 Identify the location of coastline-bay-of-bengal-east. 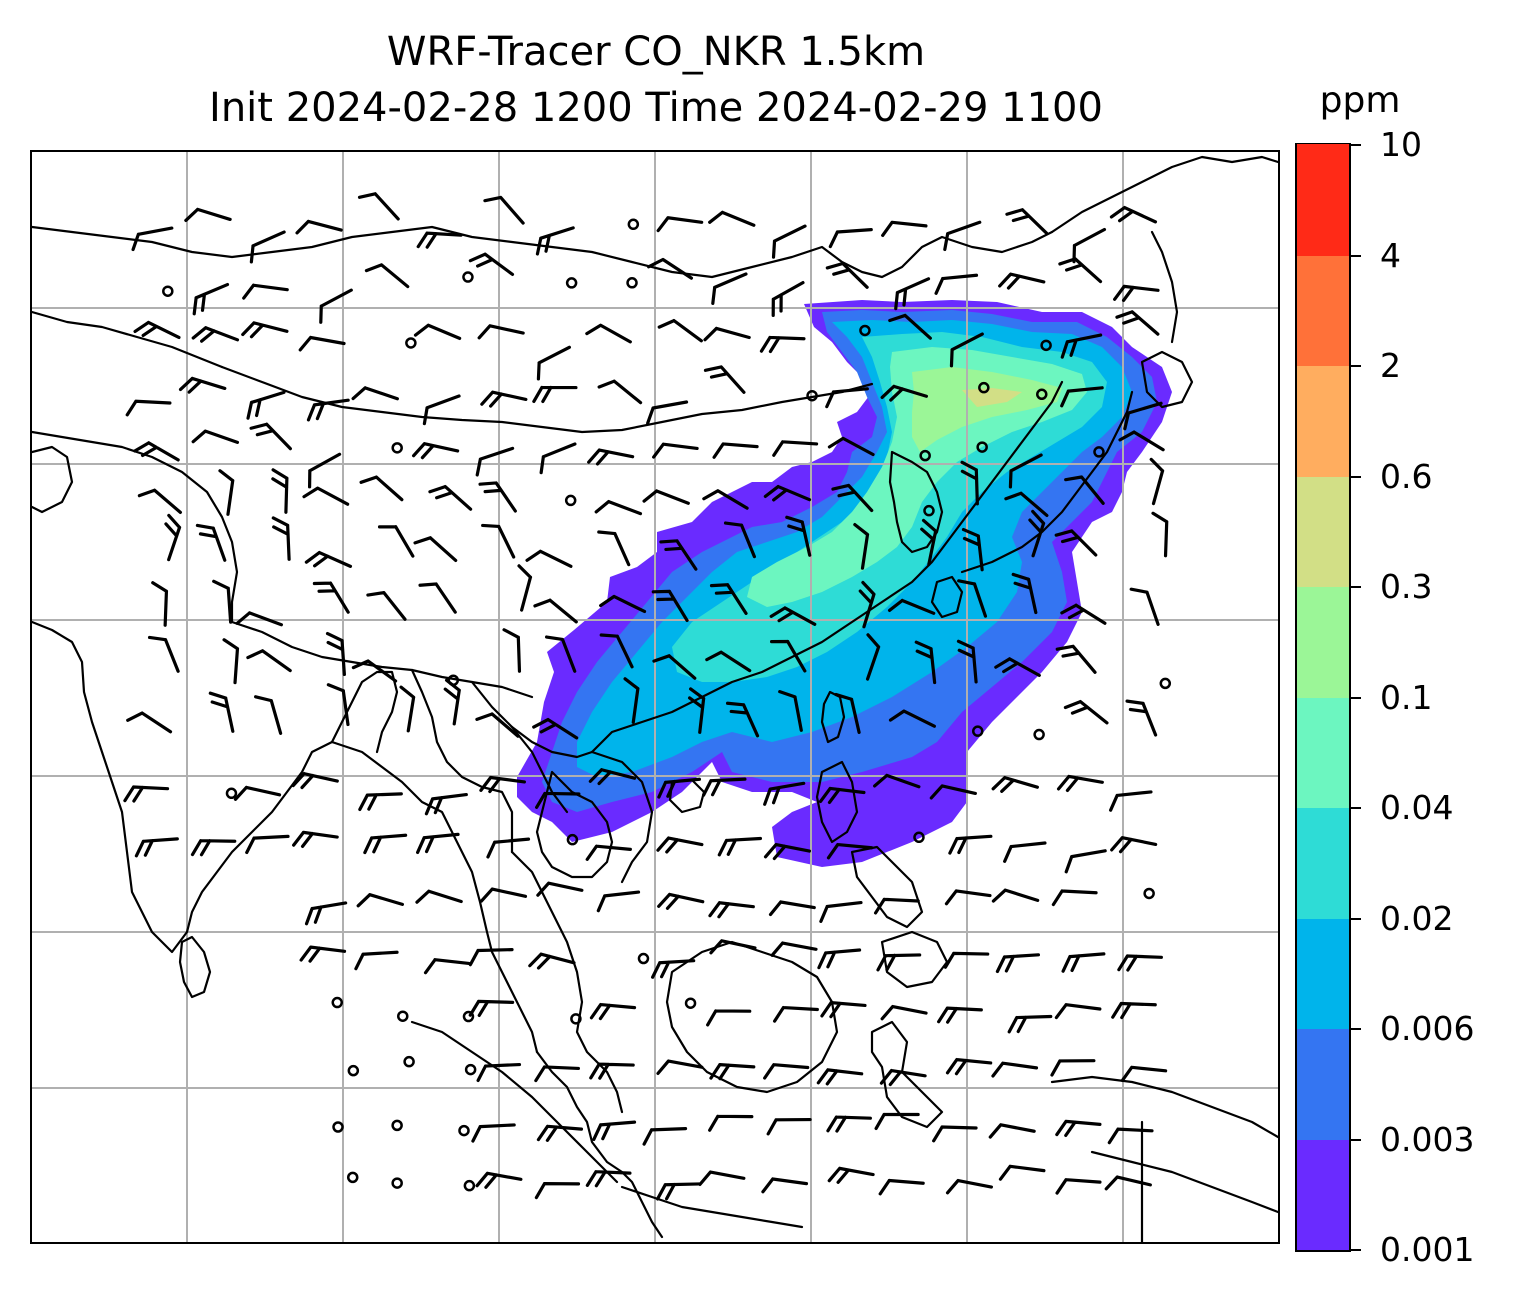
(434, 897).